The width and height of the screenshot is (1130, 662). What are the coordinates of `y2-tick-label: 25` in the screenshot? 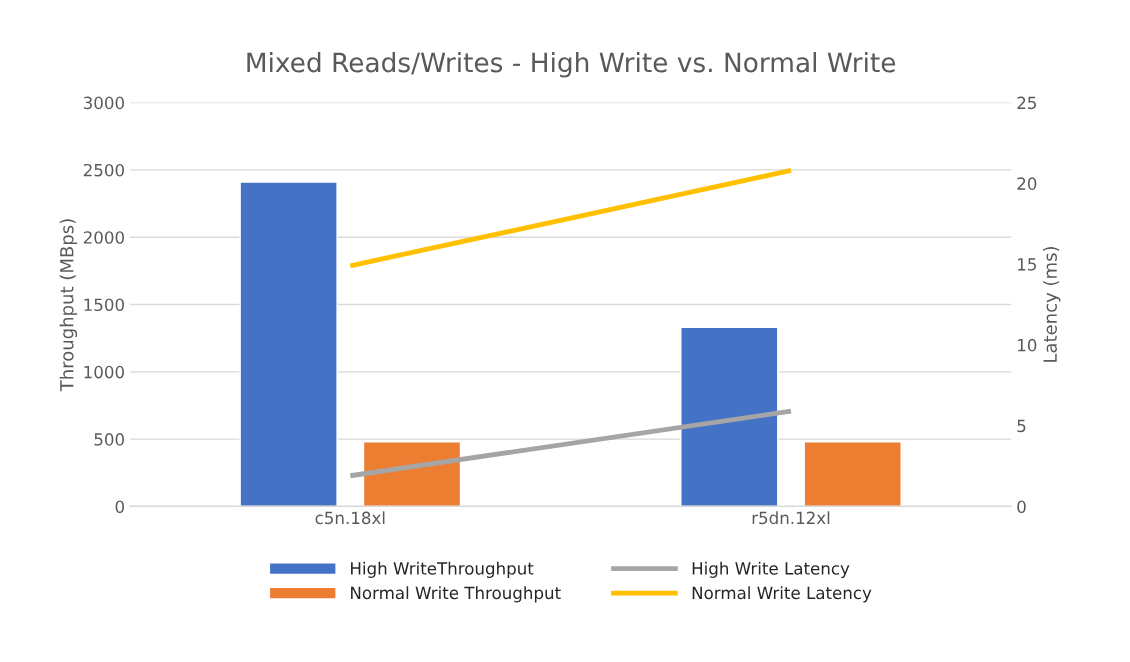 It's located at (1026, 103).